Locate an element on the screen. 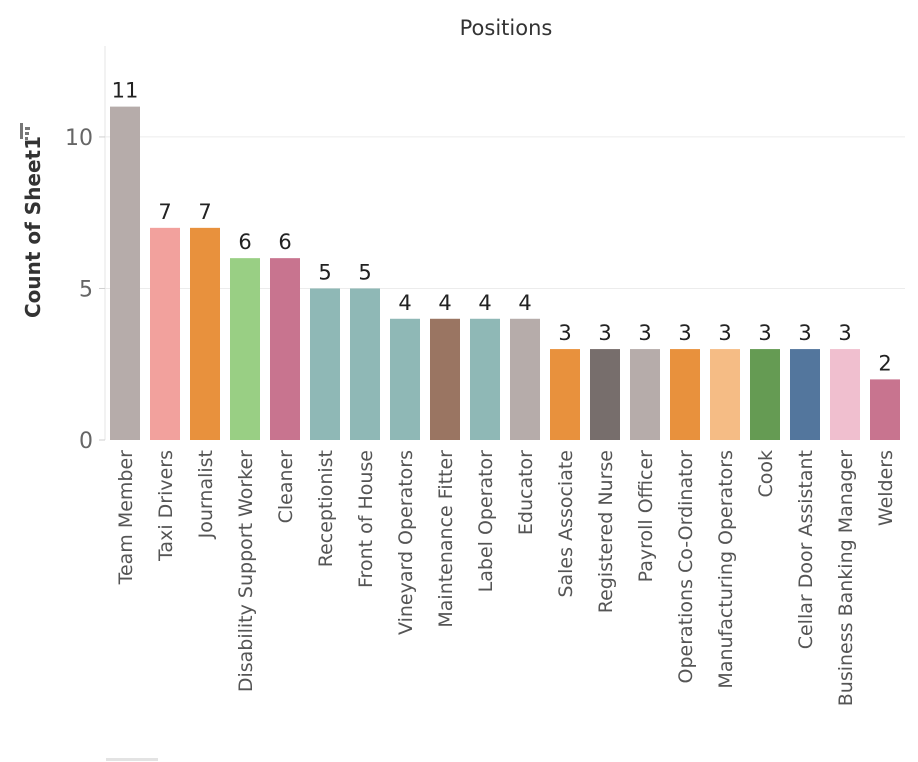 This screenshot has width=918, height=762. x-tick-label: Operations Co-Ordinator is located at coordinates (686, 567).